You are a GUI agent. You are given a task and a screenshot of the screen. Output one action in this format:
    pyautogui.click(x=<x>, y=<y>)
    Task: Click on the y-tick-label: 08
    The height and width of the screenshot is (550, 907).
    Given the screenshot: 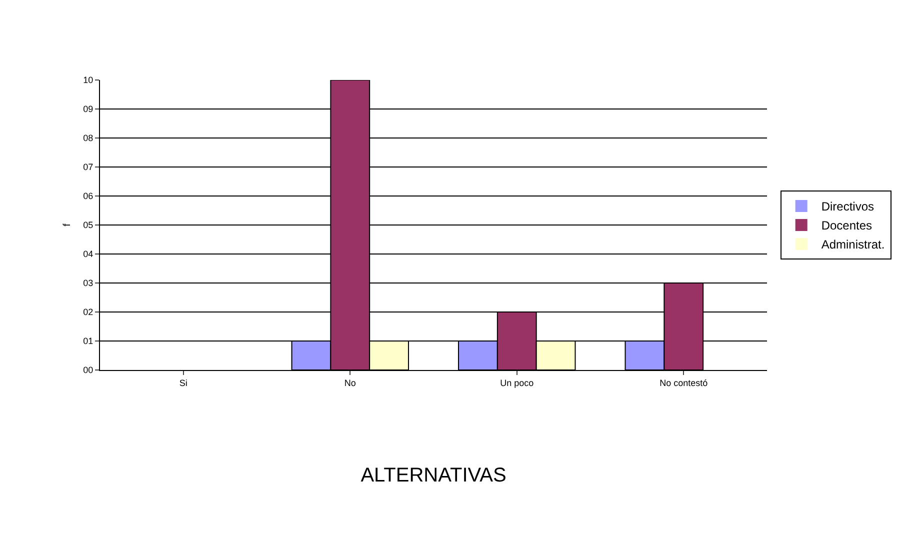 What is the action you would take?
    pyautogui.click(x=88, y=138)
    